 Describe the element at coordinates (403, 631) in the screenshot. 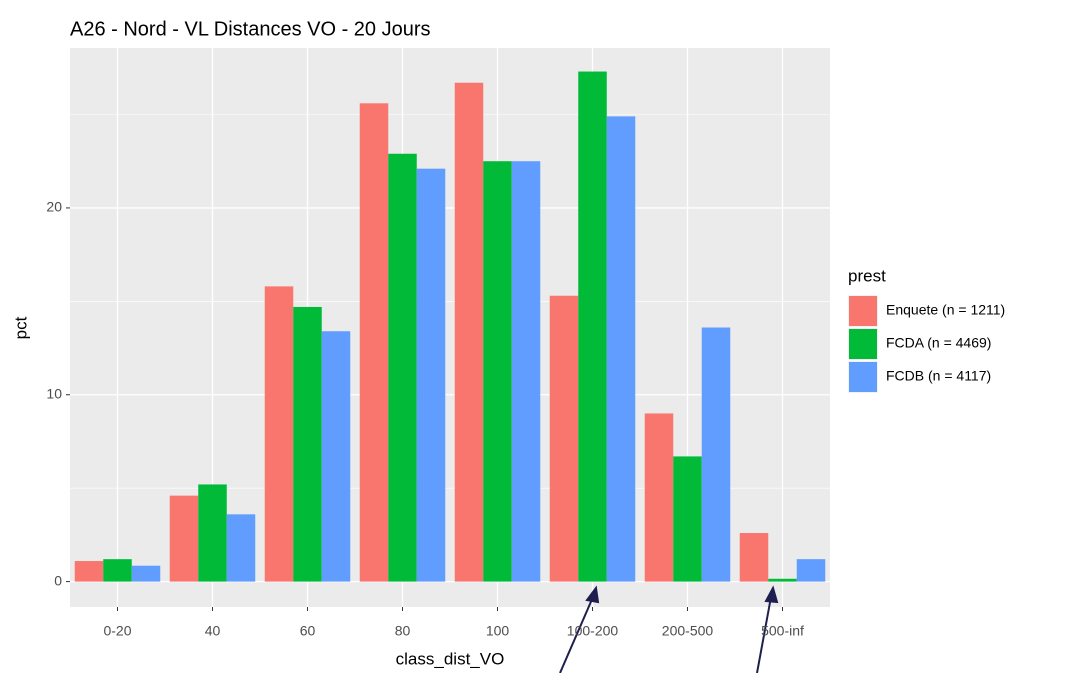

I see `x-tick-label: 80` at that location.